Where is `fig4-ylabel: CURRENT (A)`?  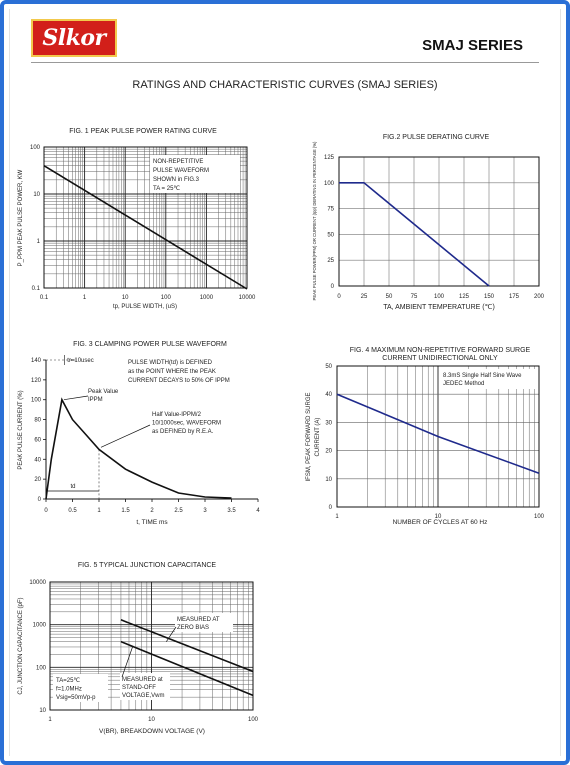 fig4-ylabel: CURRENT (A) is located at coordinates (318, 437).